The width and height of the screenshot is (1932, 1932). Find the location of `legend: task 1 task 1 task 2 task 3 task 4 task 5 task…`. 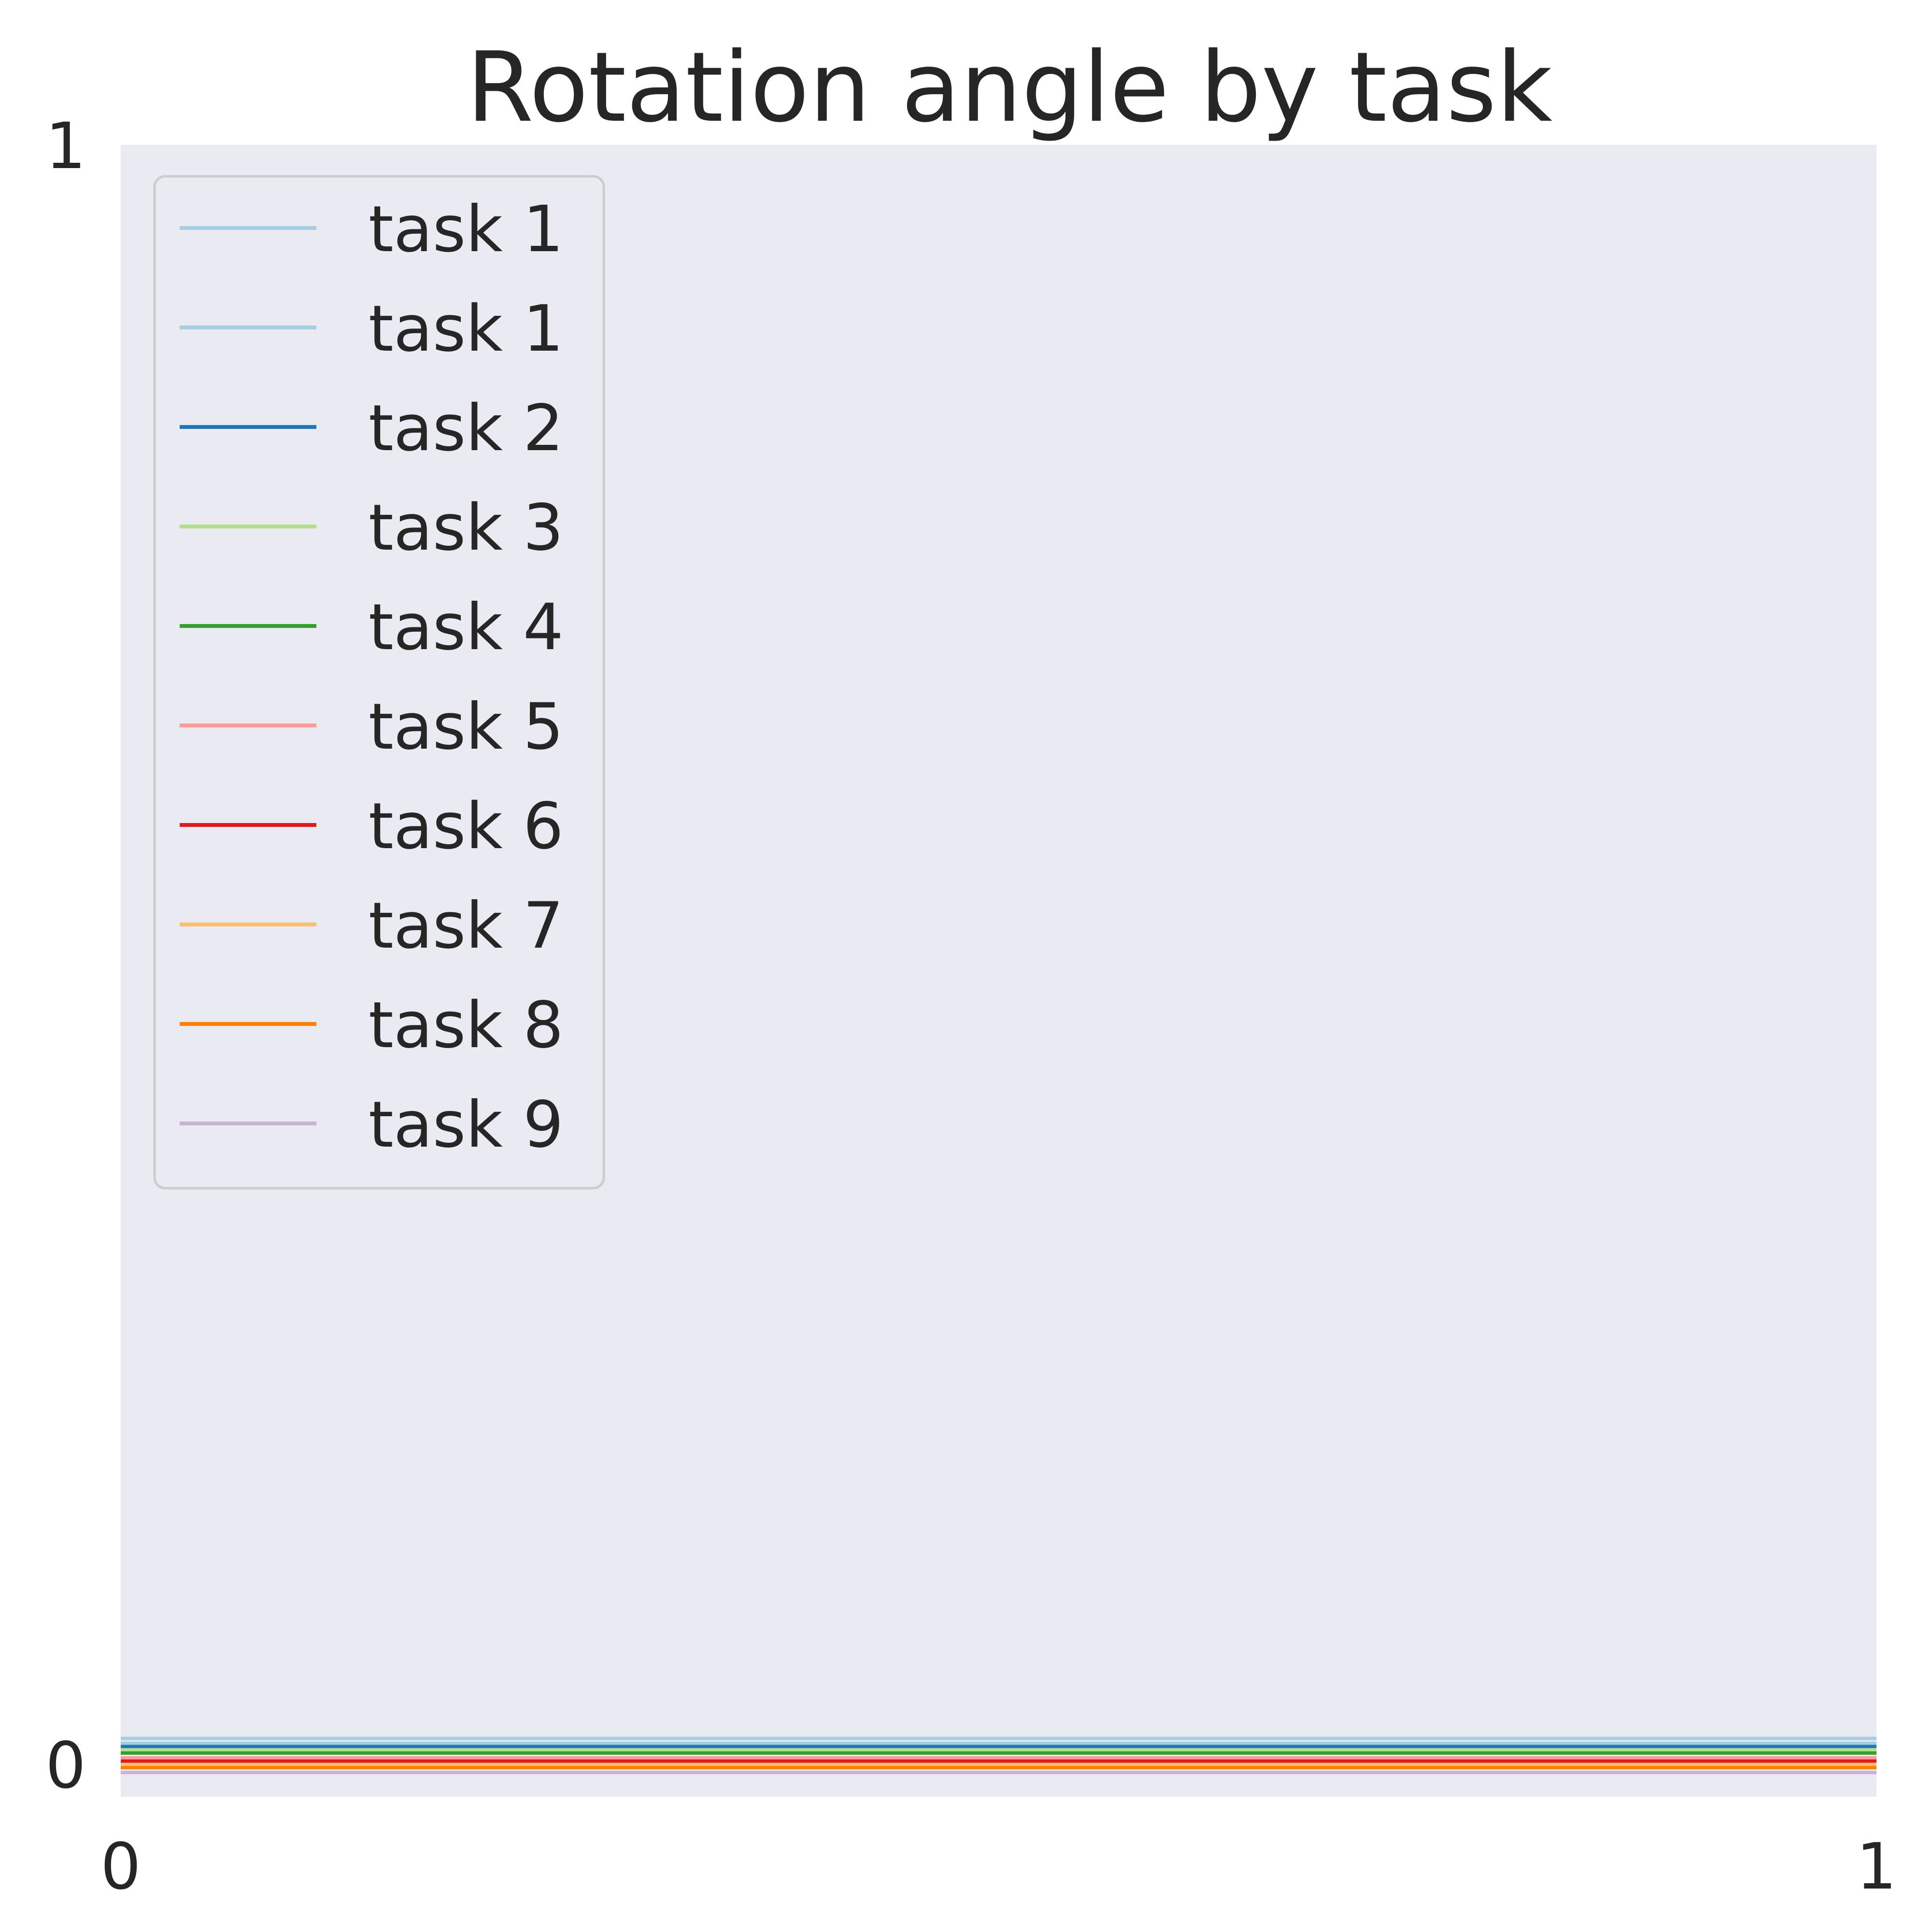

legend: task 1 task 1 task 2 task 3 task 4 task 5 task… is located at coordinates (379, 682).